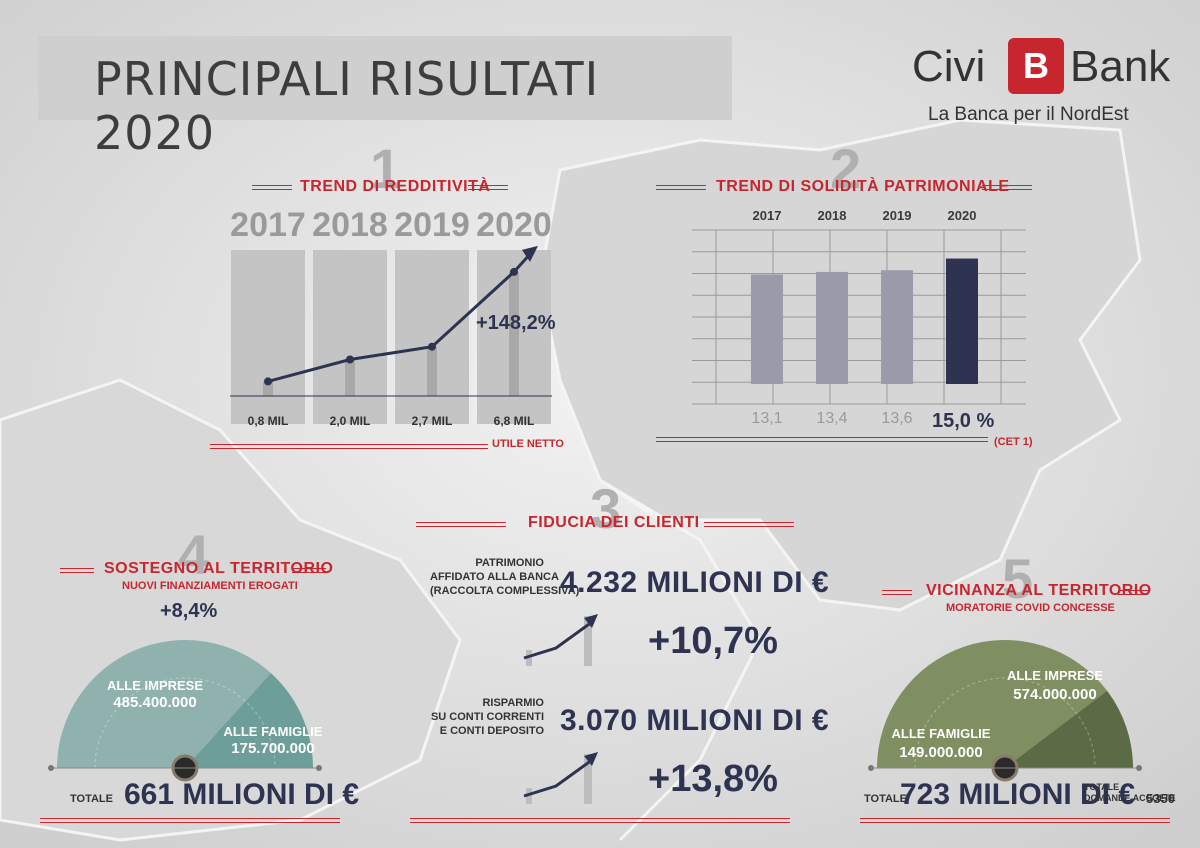  Describe the element at coordinates (822, 439) in the screenshot. I see `section-2-footer-rule` at that location.